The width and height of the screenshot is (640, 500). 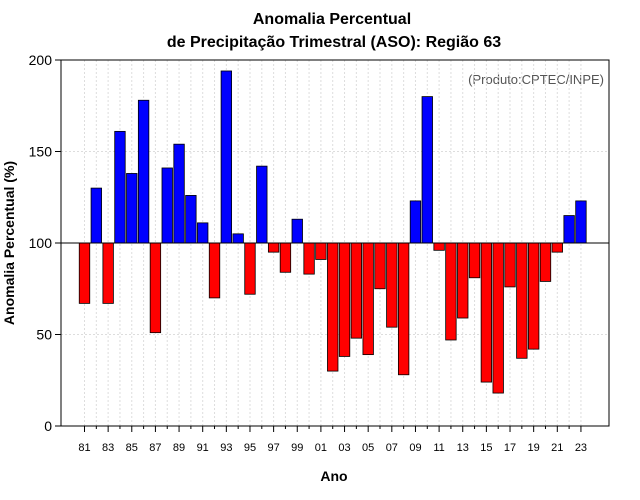 I want to click on y-tick-label: 100, so click(x=41, y=243).